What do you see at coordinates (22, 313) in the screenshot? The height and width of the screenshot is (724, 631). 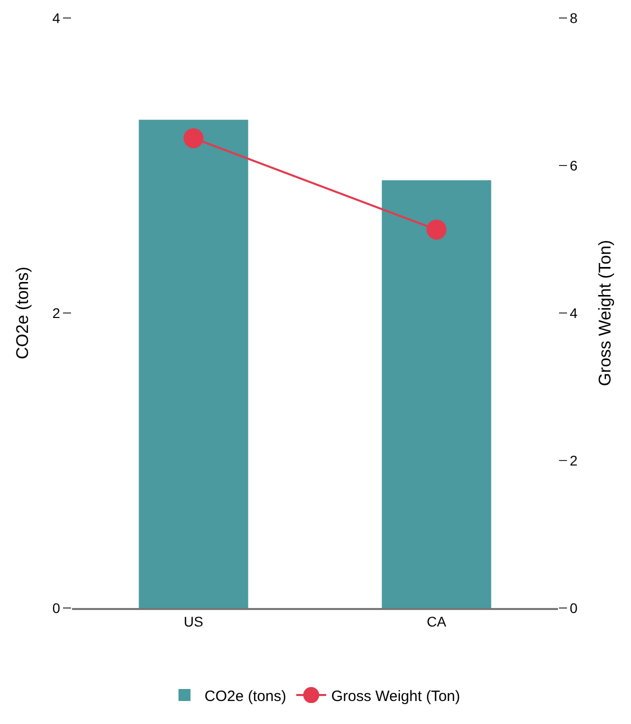 I see `y-axis-title: CO2e (tons)` at bounding box center [22, 313].